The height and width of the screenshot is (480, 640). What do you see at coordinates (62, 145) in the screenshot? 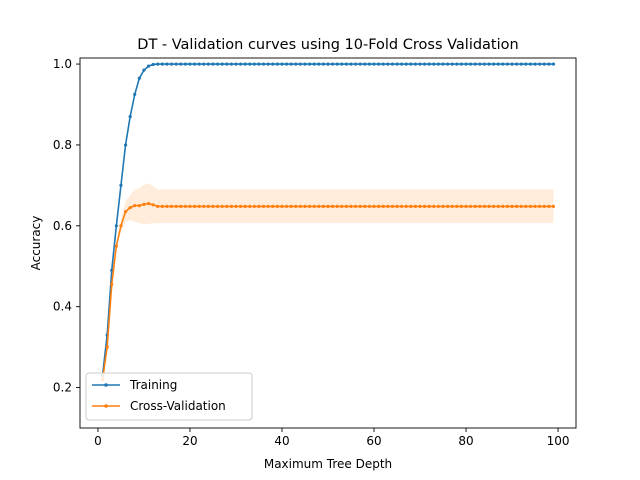
I see `y-tick-label: 0.8` at bounding box center [62, 145].